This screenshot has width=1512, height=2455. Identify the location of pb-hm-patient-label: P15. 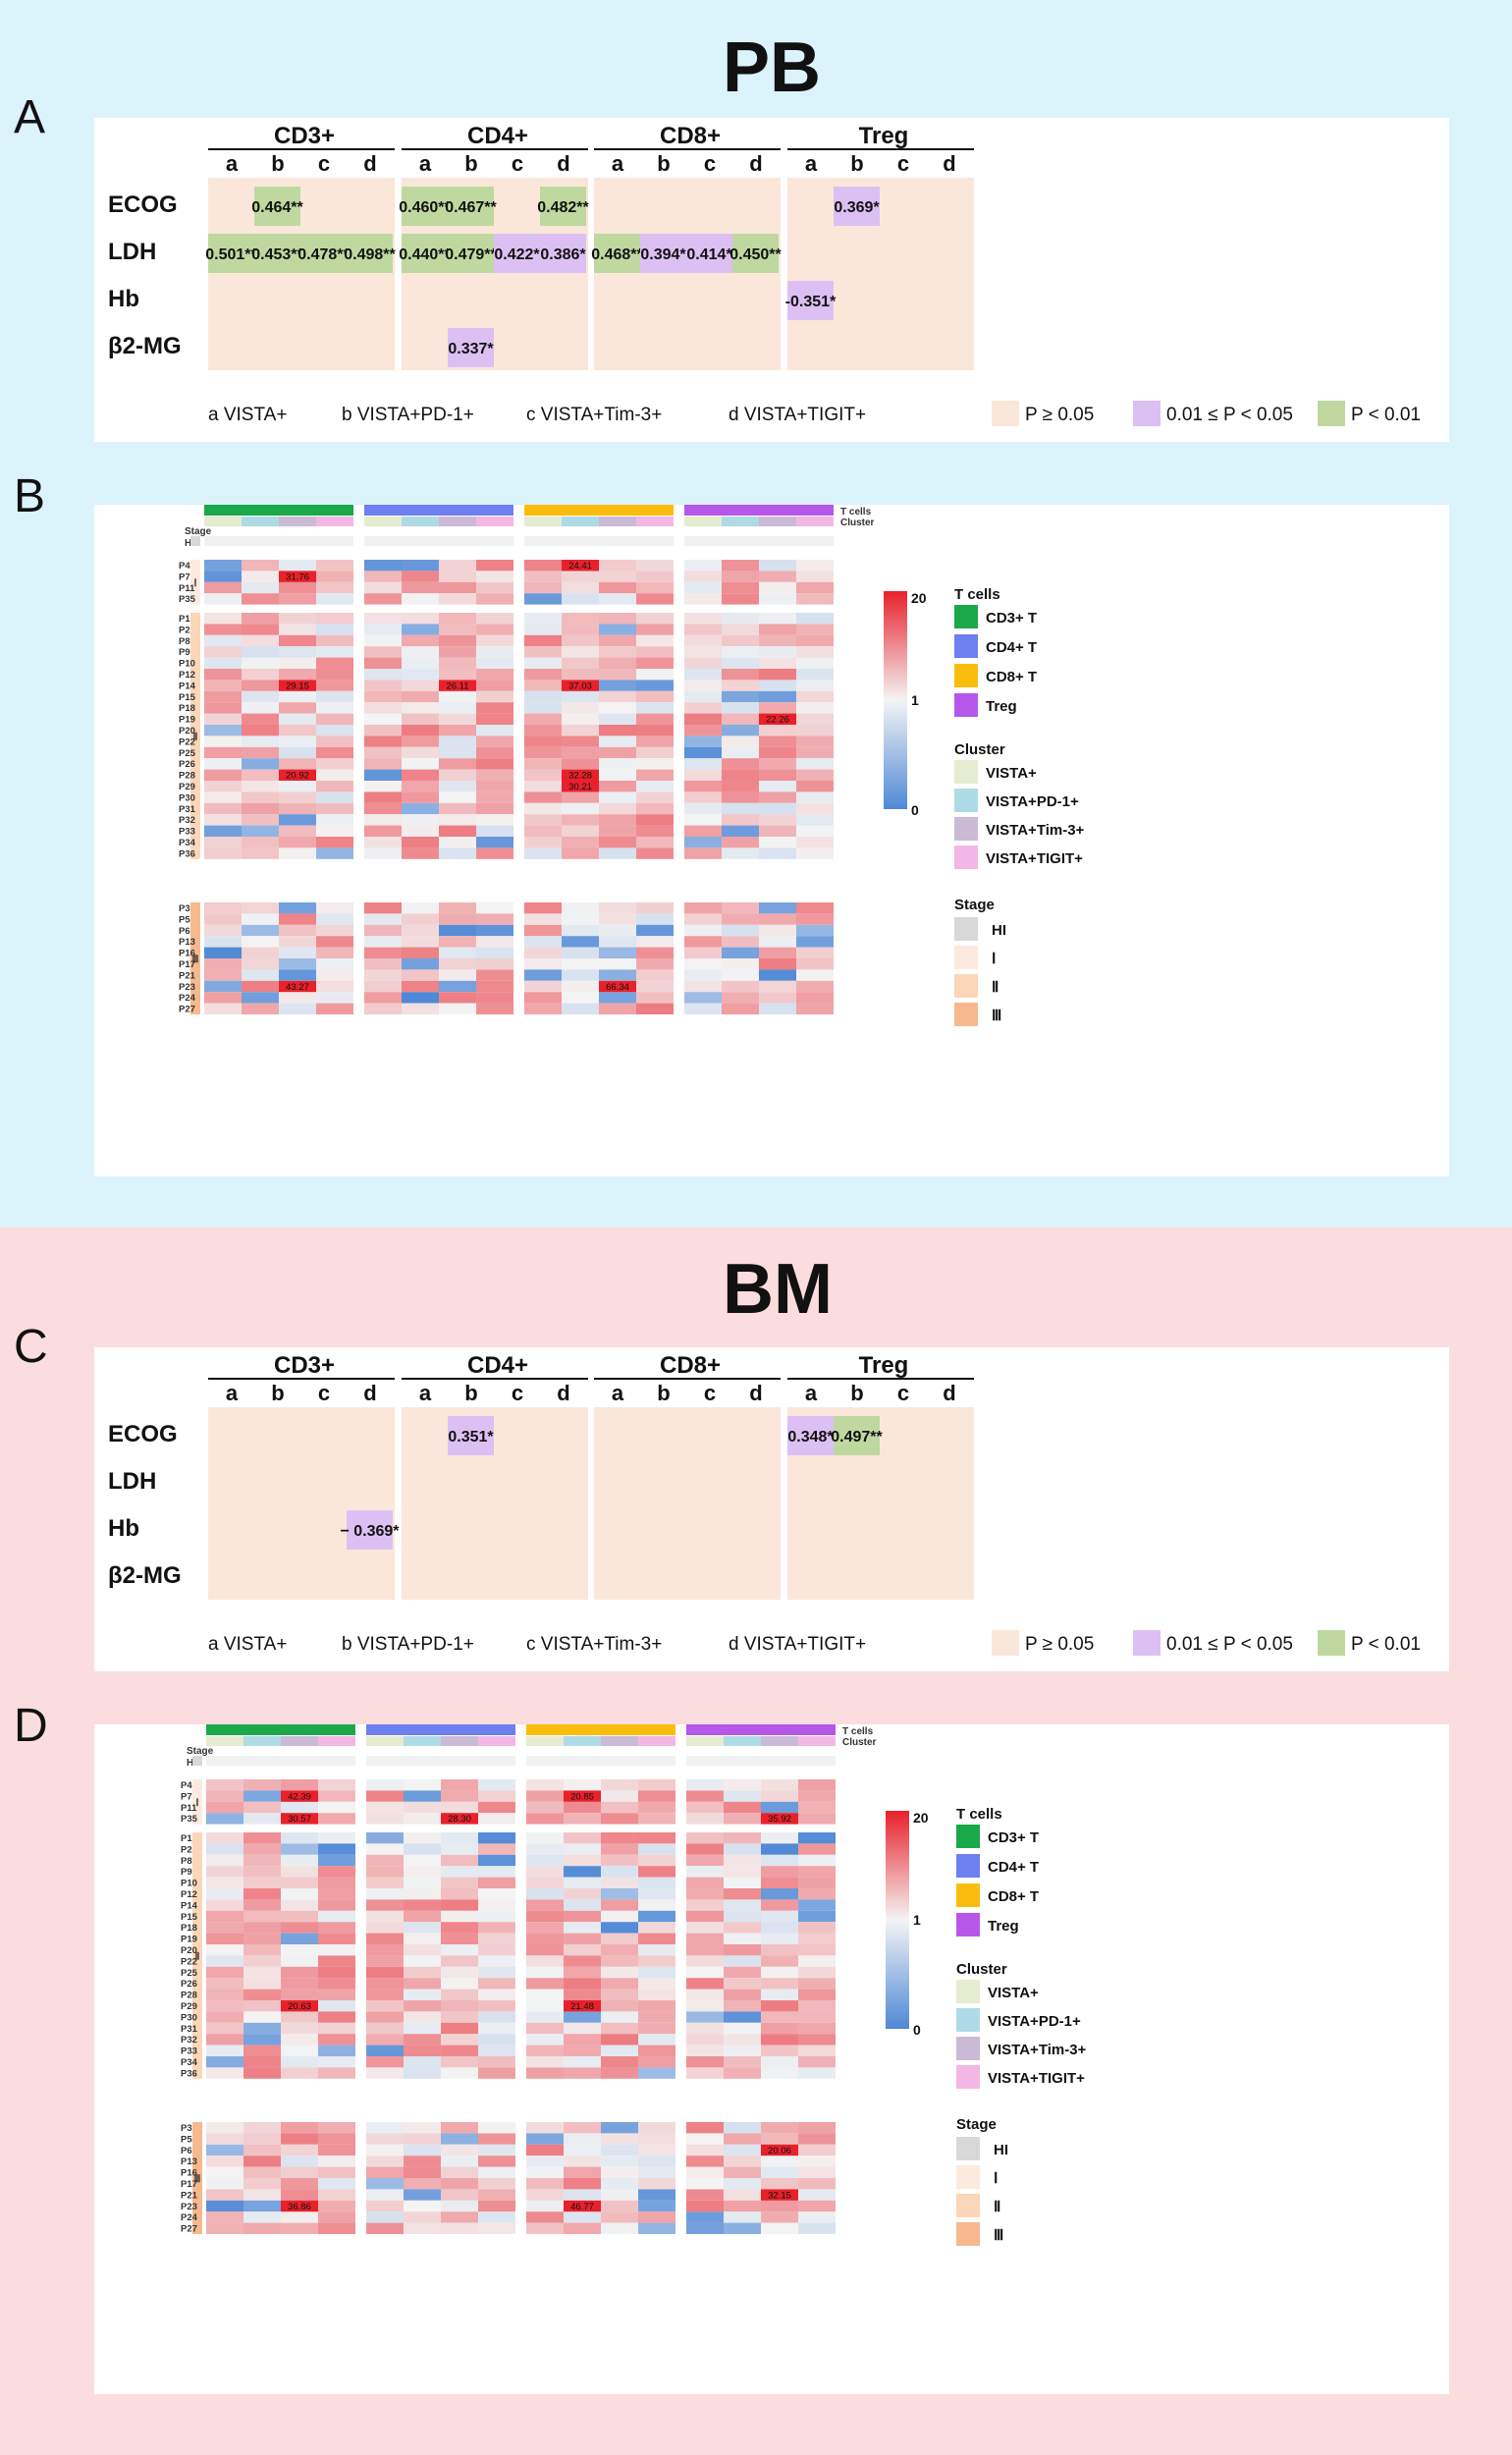
(187, 697).